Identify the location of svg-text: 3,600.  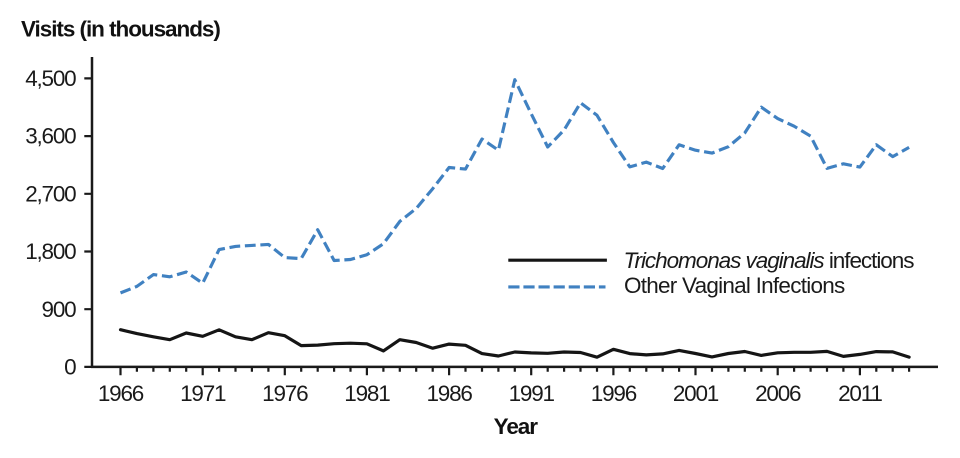
(50, 136).